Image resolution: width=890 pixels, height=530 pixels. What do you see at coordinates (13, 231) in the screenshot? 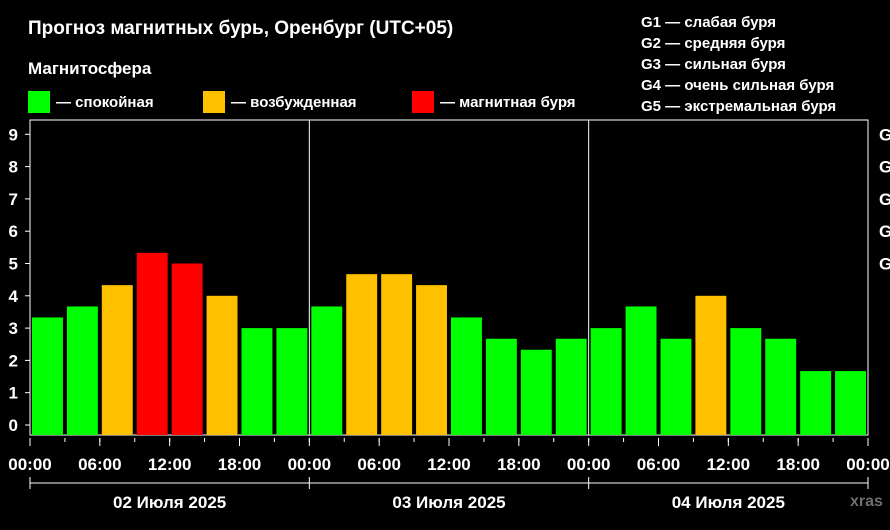
I see `y-tick-label: 6` at bounding box center [13, 231].